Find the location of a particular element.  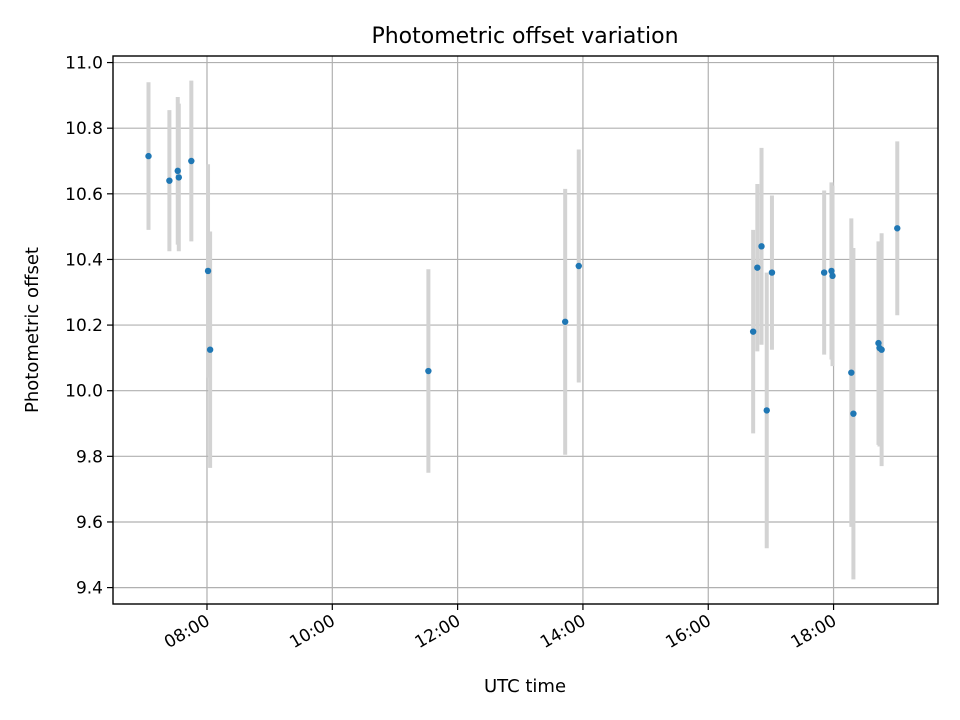

x-tick-label: 08:00 is located at coordinates (187, 632).